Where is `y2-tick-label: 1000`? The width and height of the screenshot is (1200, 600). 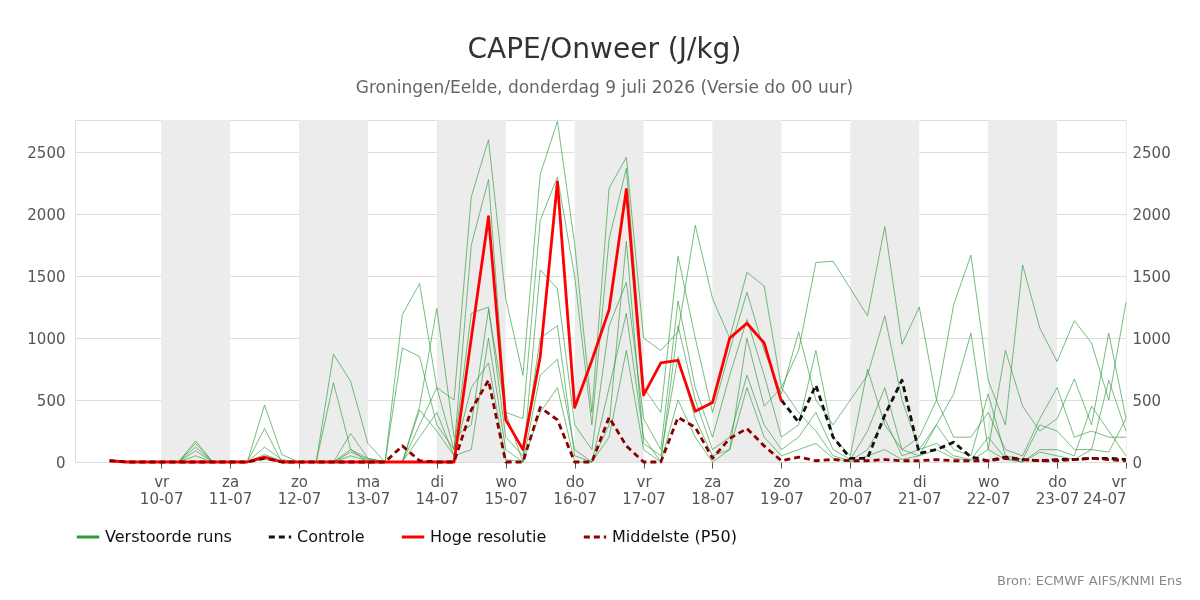
y2-tick-label: 1000 is located at coordinates (1151, 338).